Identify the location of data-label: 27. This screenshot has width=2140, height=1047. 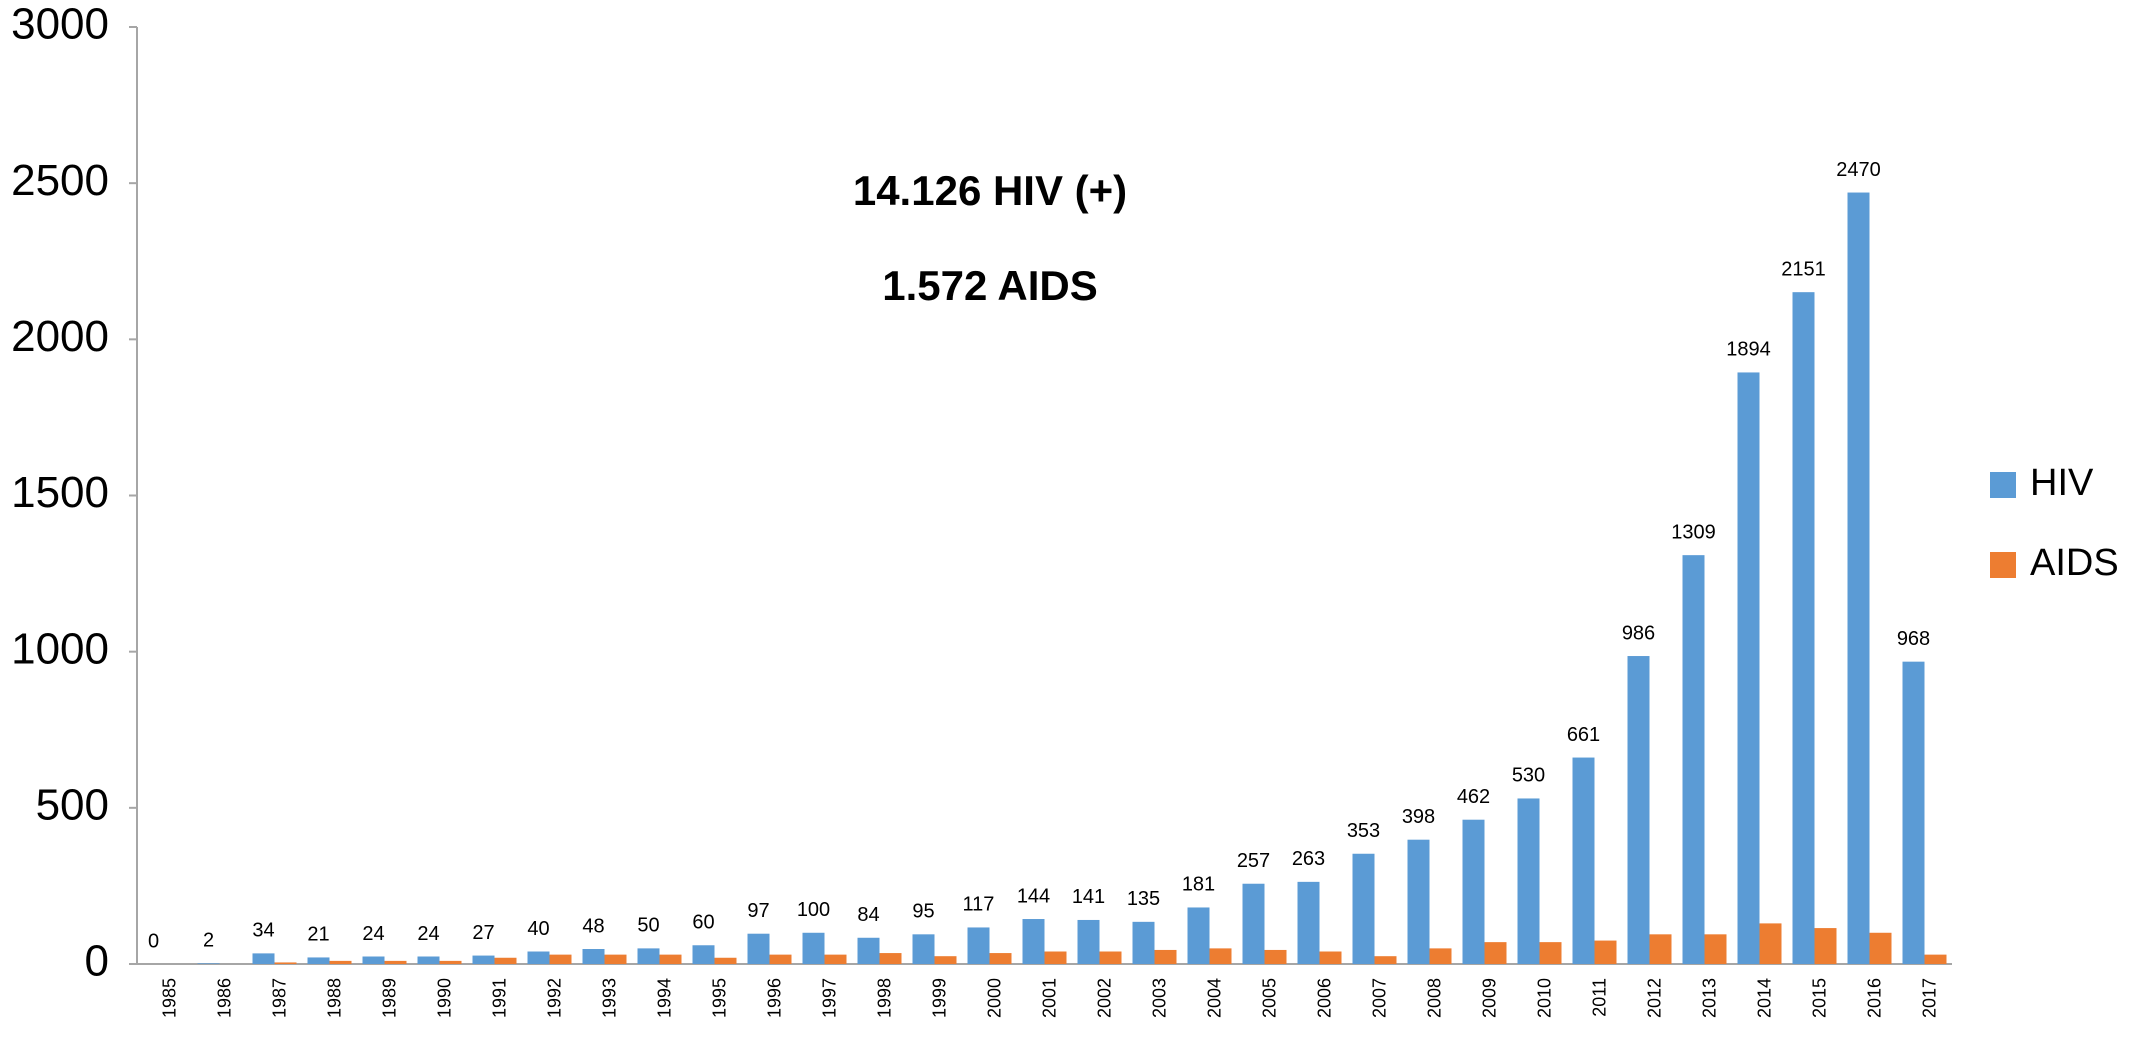
(483, 933).